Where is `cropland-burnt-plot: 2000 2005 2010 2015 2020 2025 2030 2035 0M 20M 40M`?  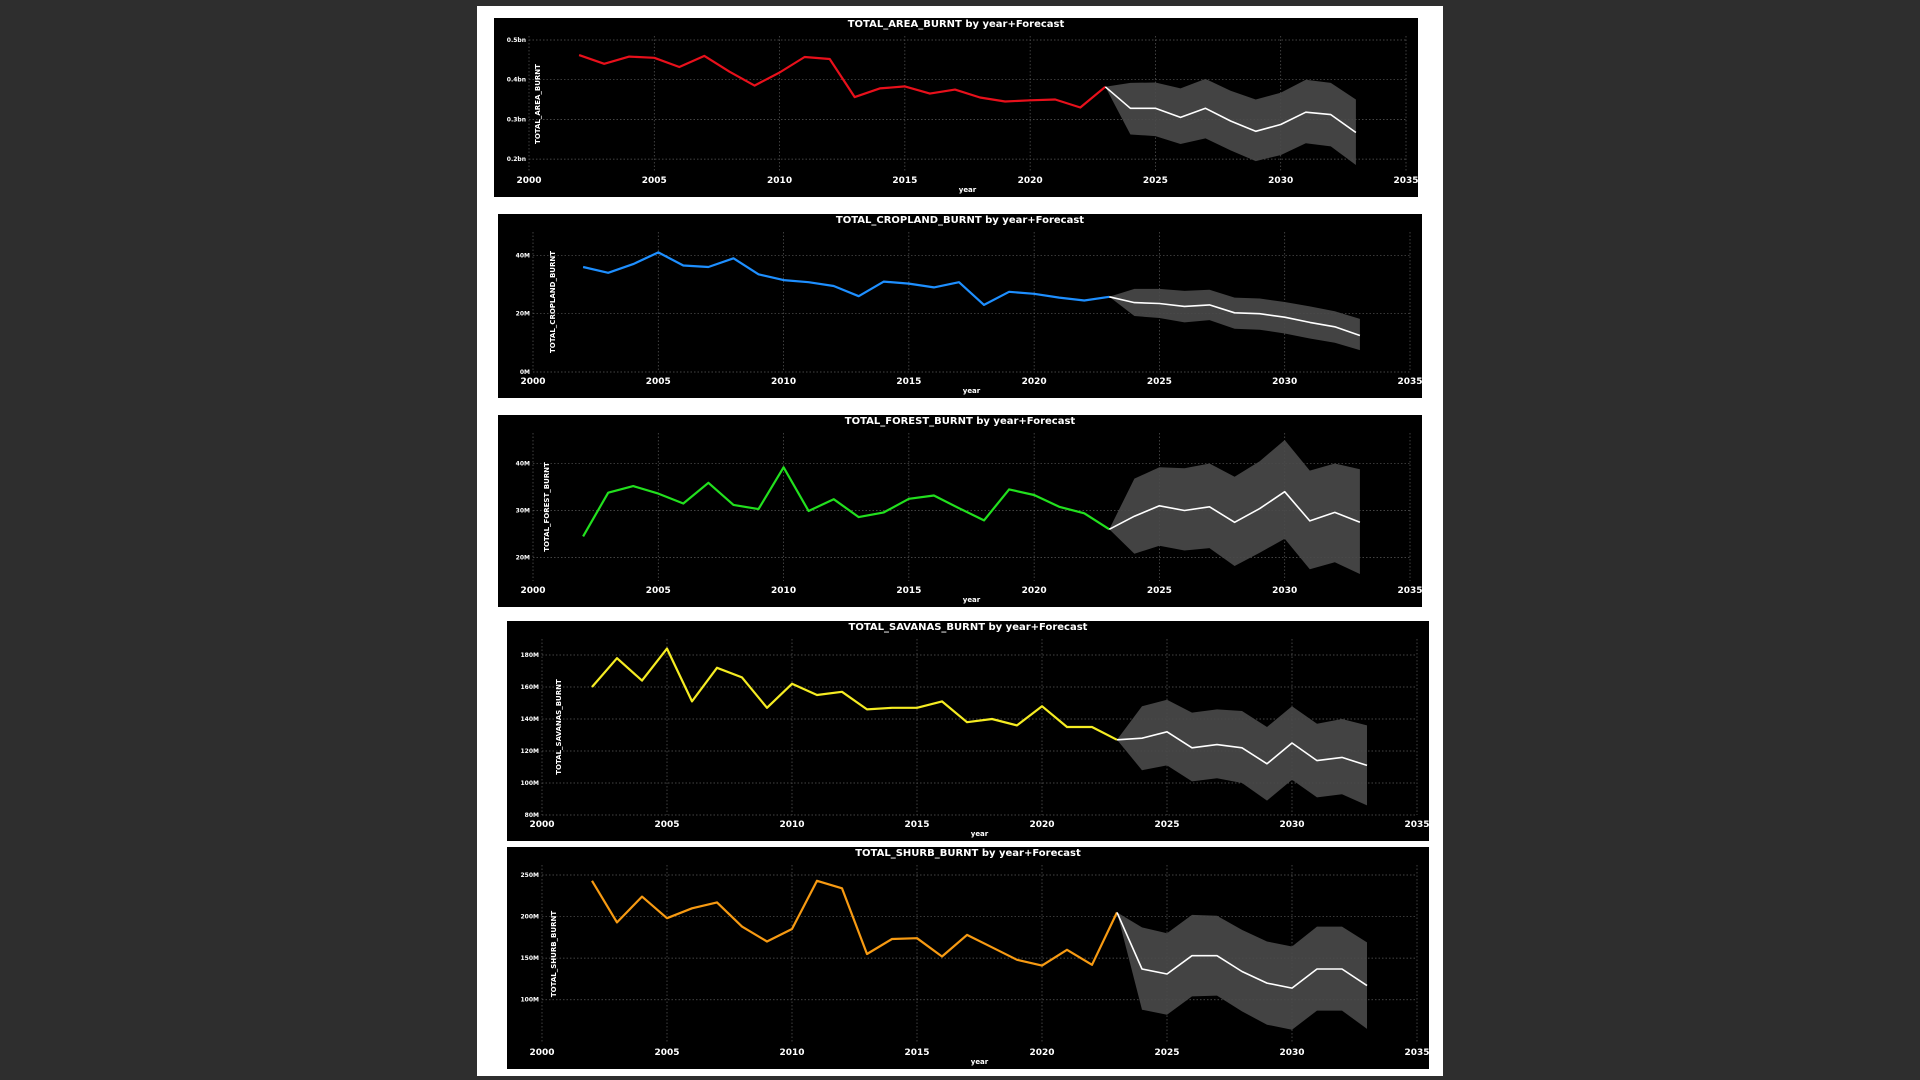 cropland-burnt-plot: 2000 2005 2010 2015 2020 2025 2030 2035 0M 20M 40M is located at coordinates (969, 309).